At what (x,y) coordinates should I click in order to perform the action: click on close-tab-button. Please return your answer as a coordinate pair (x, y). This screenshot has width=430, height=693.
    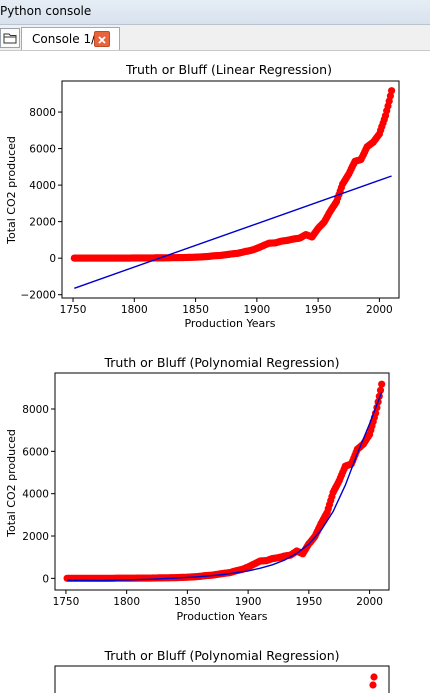
    Looking at the image, I should click on (102, 39).